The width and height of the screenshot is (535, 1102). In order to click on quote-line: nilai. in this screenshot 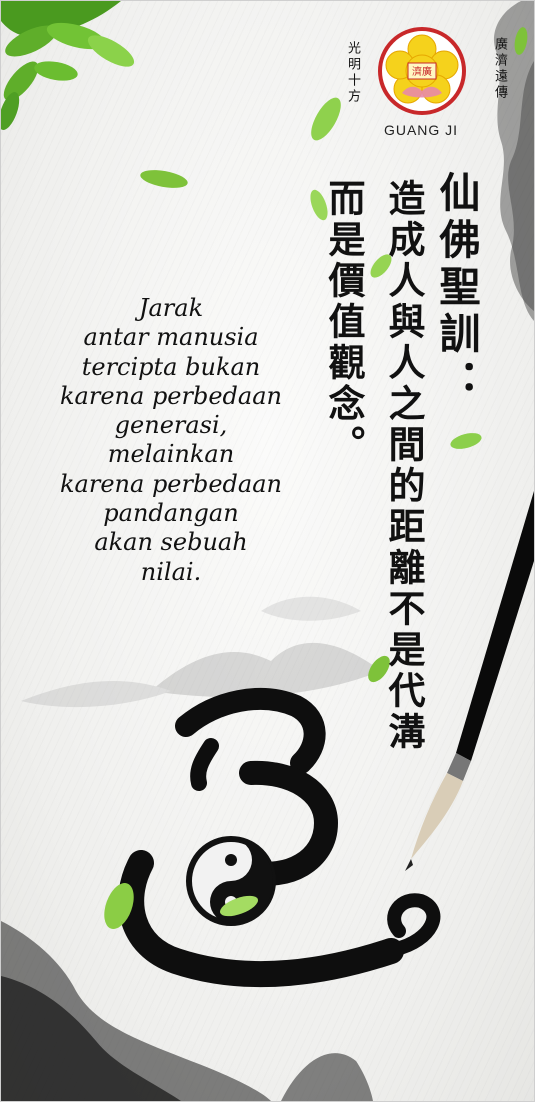, I will do `click(171, 571)`.